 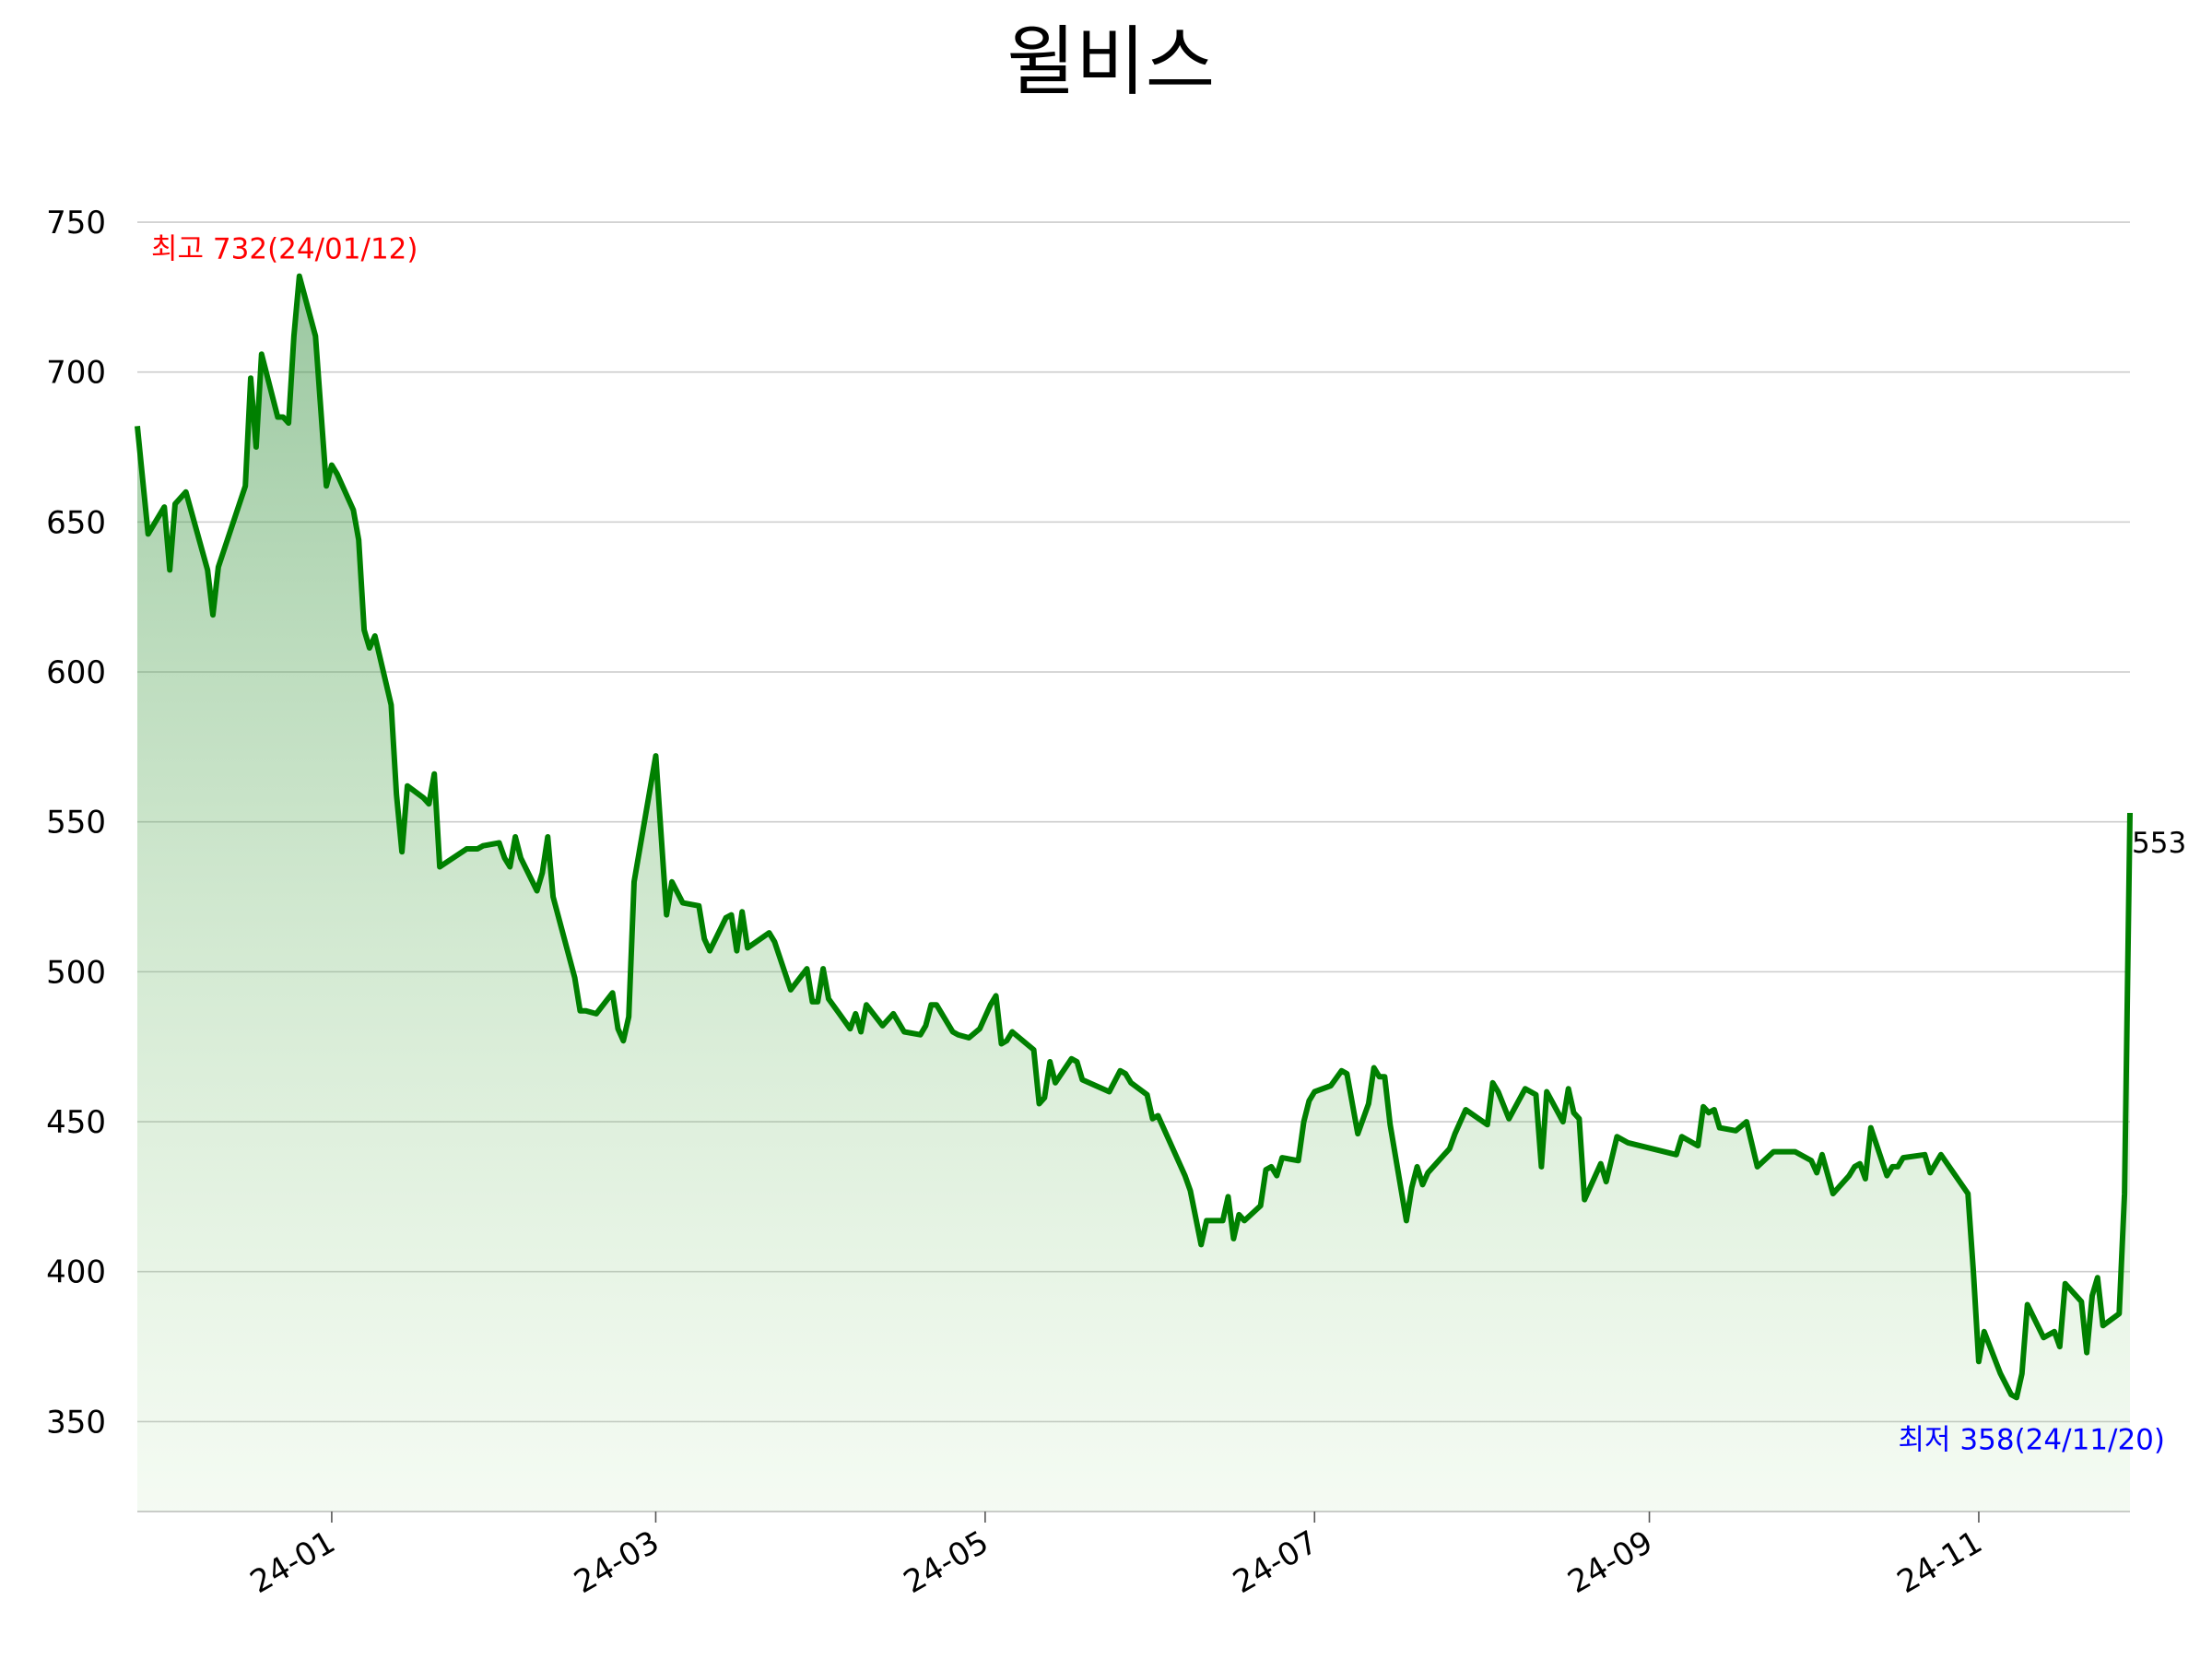 What do you see at coordinates (946, 1562) in the screenshot?
I see `x-tick-label: 24-05` at bounding box center [946, 1562].